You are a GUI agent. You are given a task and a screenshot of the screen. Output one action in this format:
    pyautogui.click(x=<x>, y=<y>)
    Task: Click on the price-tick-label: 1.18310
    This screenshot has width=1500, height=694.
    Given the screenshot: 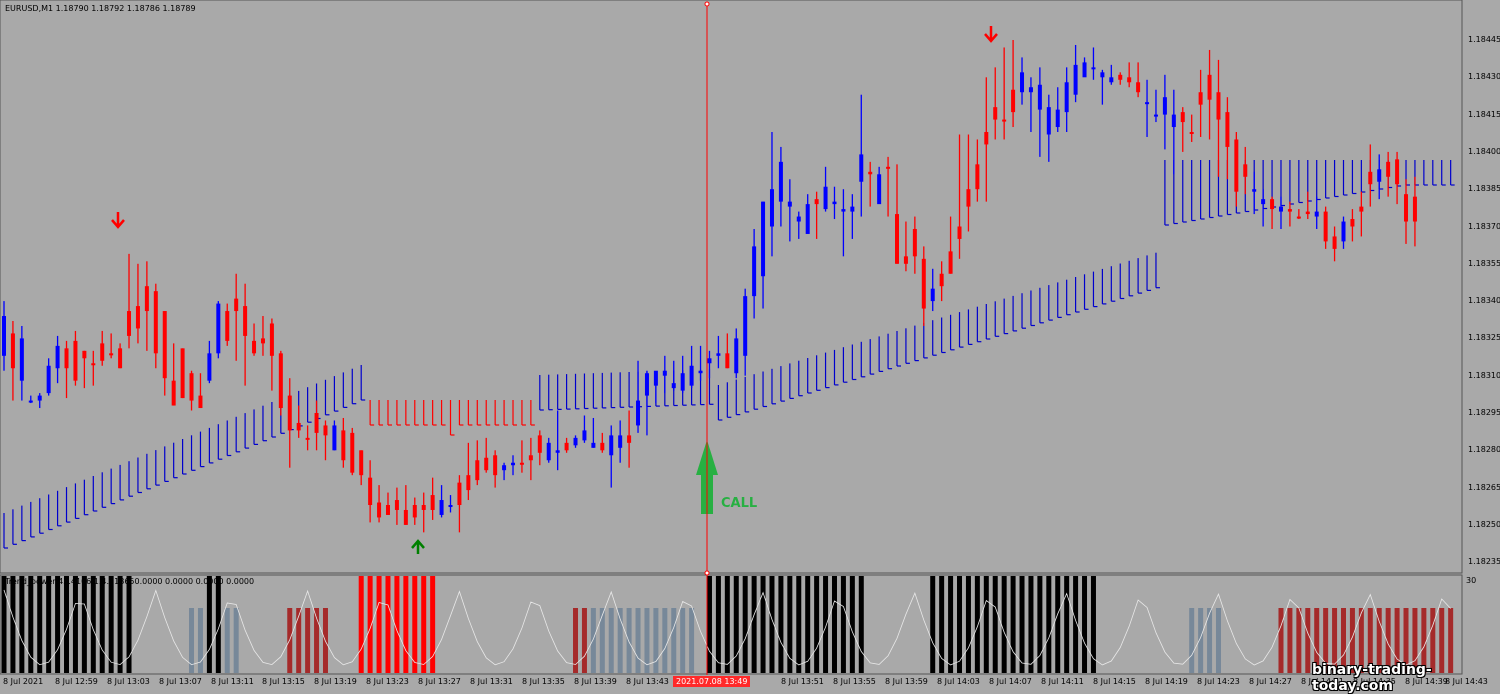 What is the action you would take?
    pyautogui.click(x=1484, y=375)
    